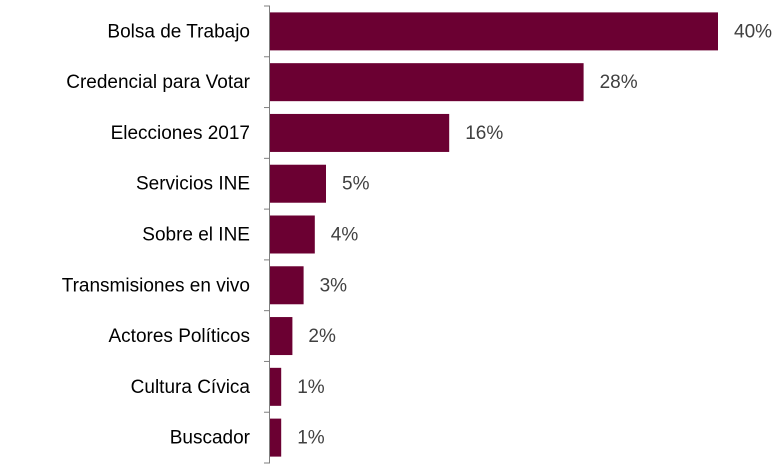 The image size is (783, 467). I want to click on data-label: 3%, so click(334, 285).